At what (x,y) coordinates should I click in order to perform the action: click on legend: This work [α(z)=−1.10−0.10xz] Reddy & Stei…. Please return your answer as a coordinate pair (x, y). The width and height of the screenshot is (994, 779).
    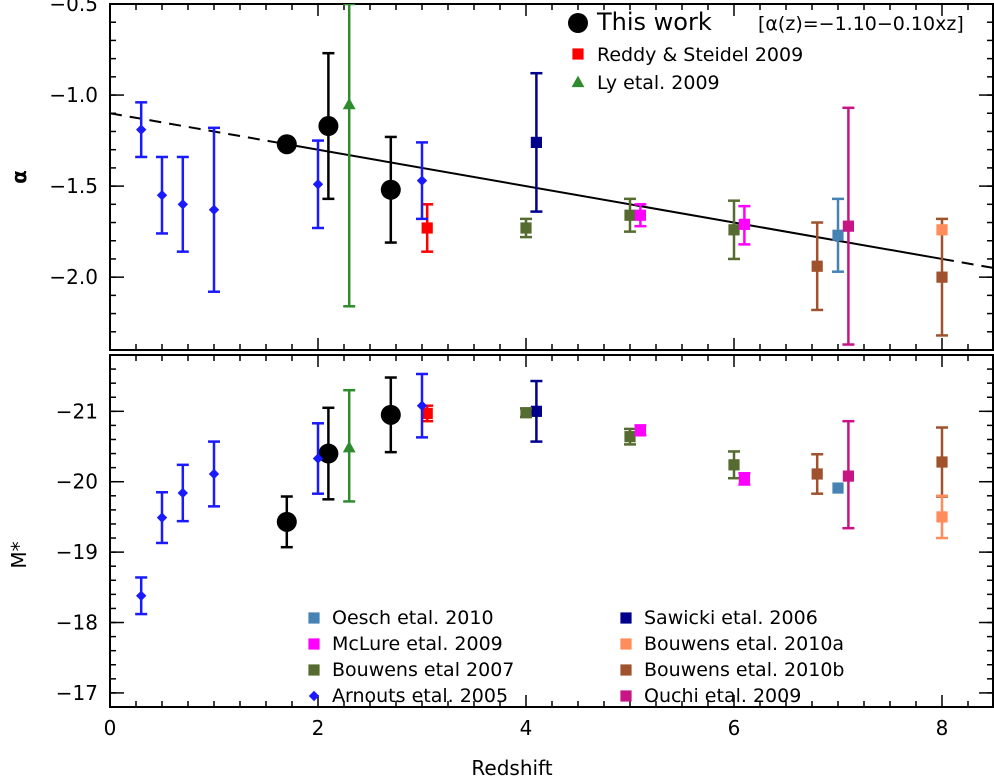
    Looking at the image, I should click on (766, 51).